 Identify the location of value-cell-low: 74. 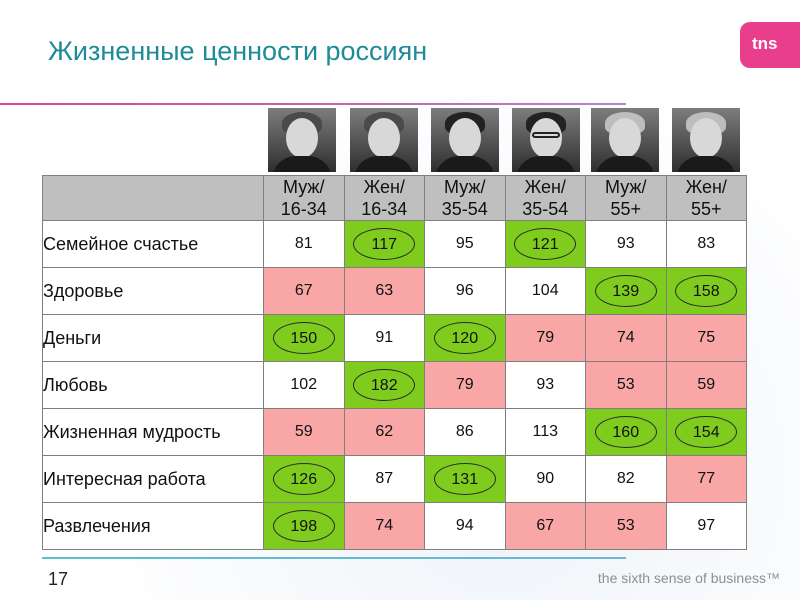
(626, 338).